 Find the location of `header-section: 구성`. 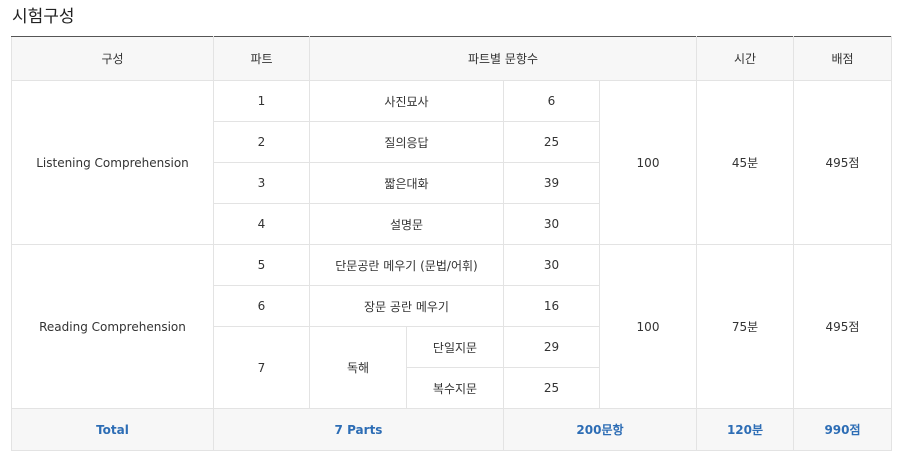

header-section: 구성 is located at coordinates (112, 58).